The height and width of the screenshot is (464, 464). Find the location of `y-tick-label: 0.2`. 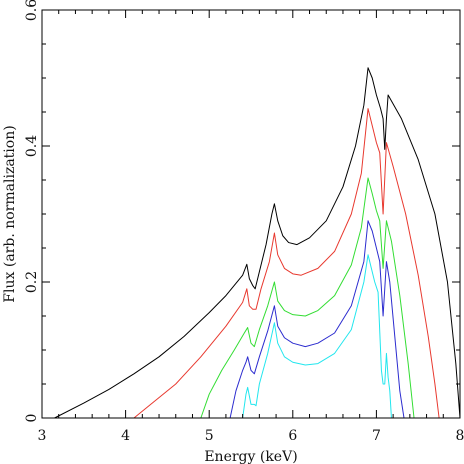

y-tick-label: 0.2 is located at coordinates (32, 282).